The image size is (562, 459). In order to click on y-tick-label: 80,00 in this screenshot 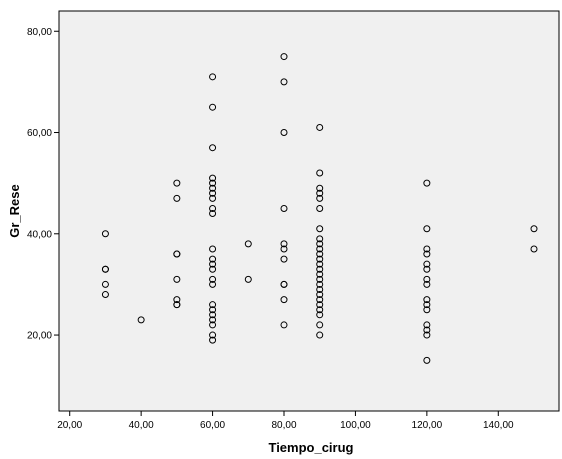, I will do `click(39, 32)`.